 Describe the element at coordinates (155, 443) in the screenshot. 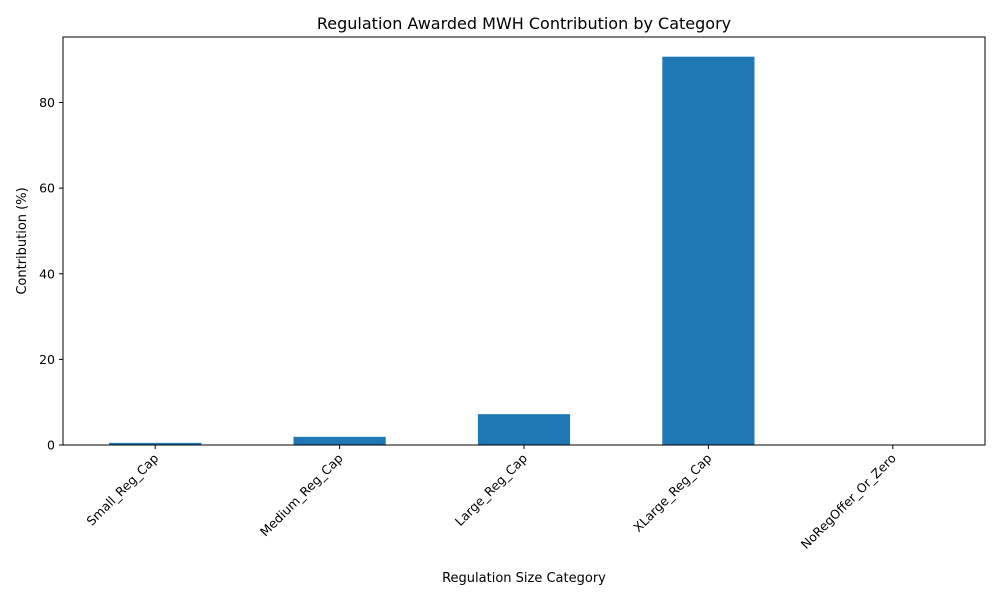

I see `bar-Small_Reg_Cap` at that location.